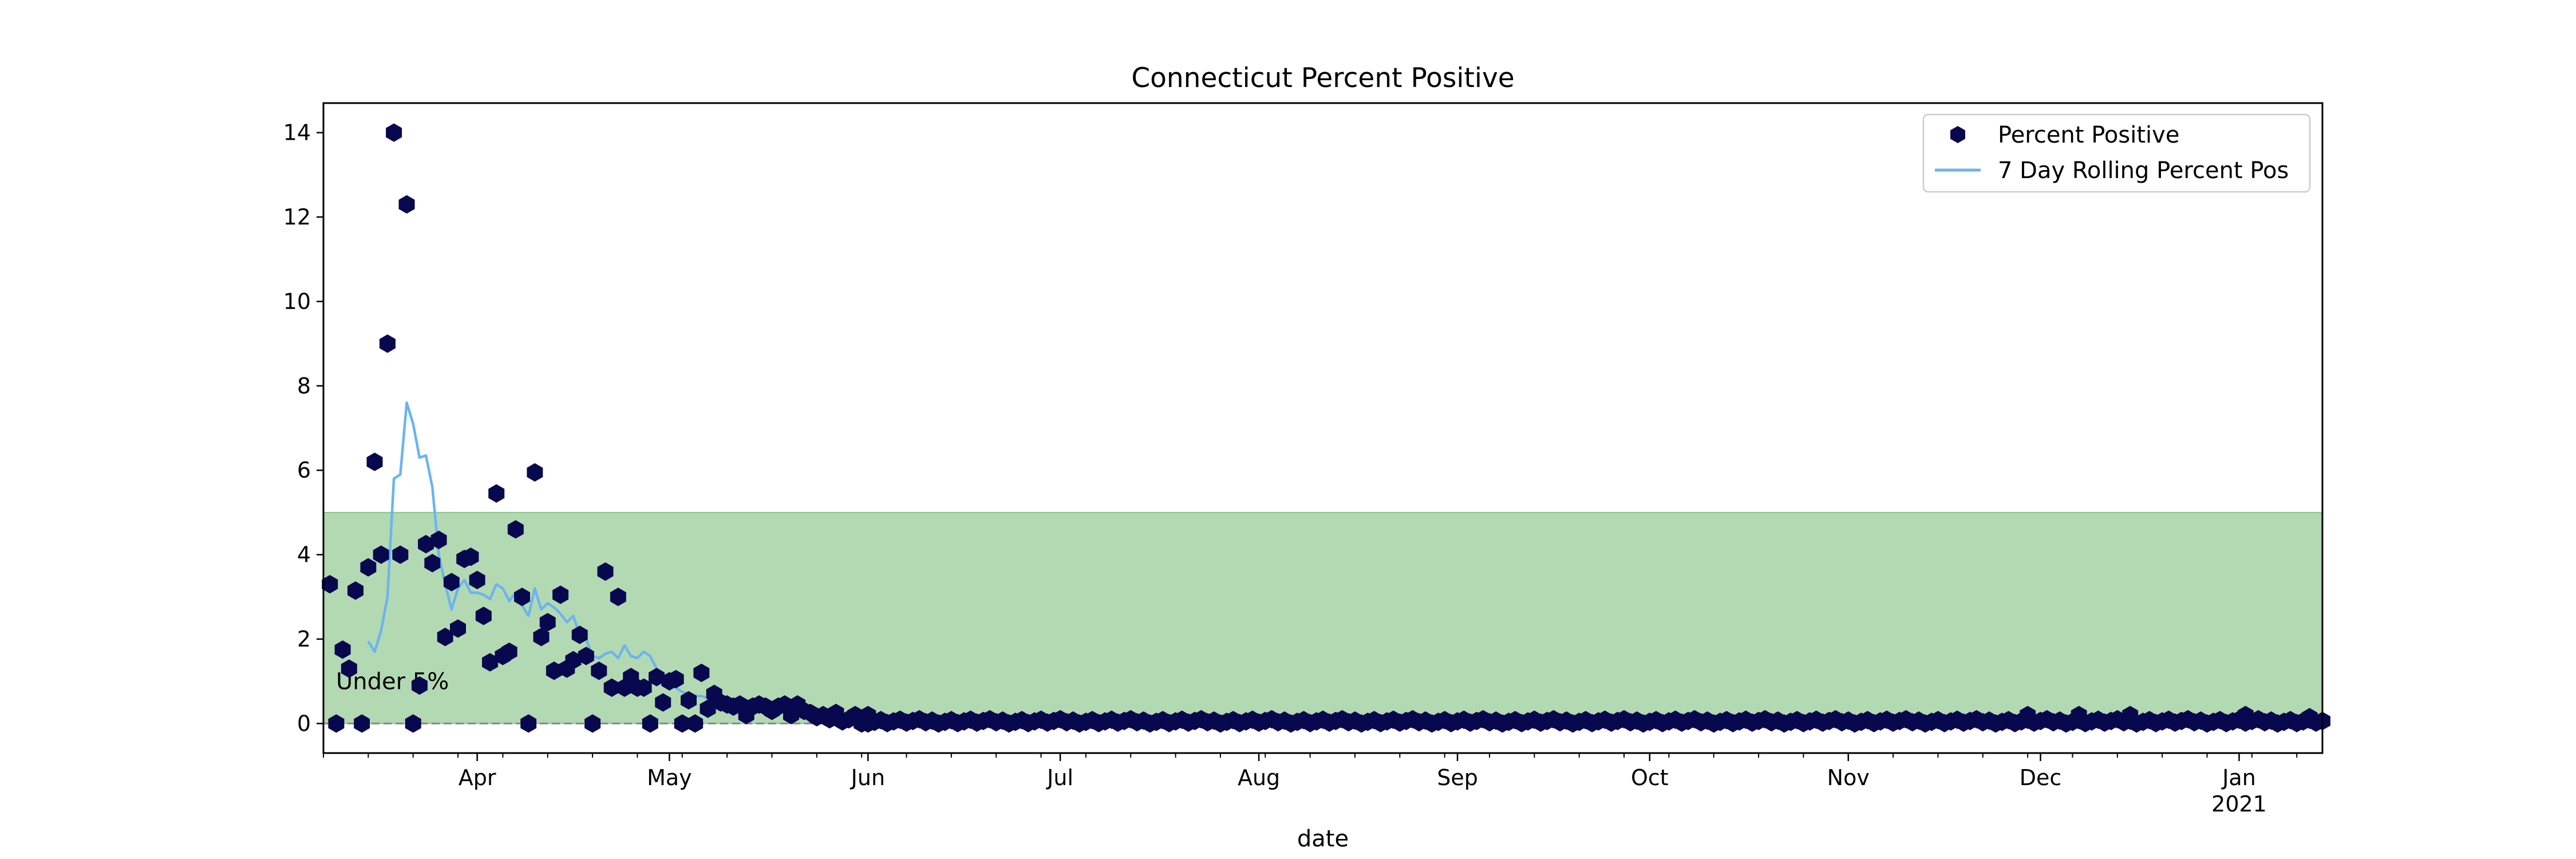 Image resolution: width=2576 pixels, height=859 pixels. What do you see at coordinates (2088, 135) in the screenshot?
I see `legend-label-percent-positive: Percent Positive` at bounding box center [2088, 135].